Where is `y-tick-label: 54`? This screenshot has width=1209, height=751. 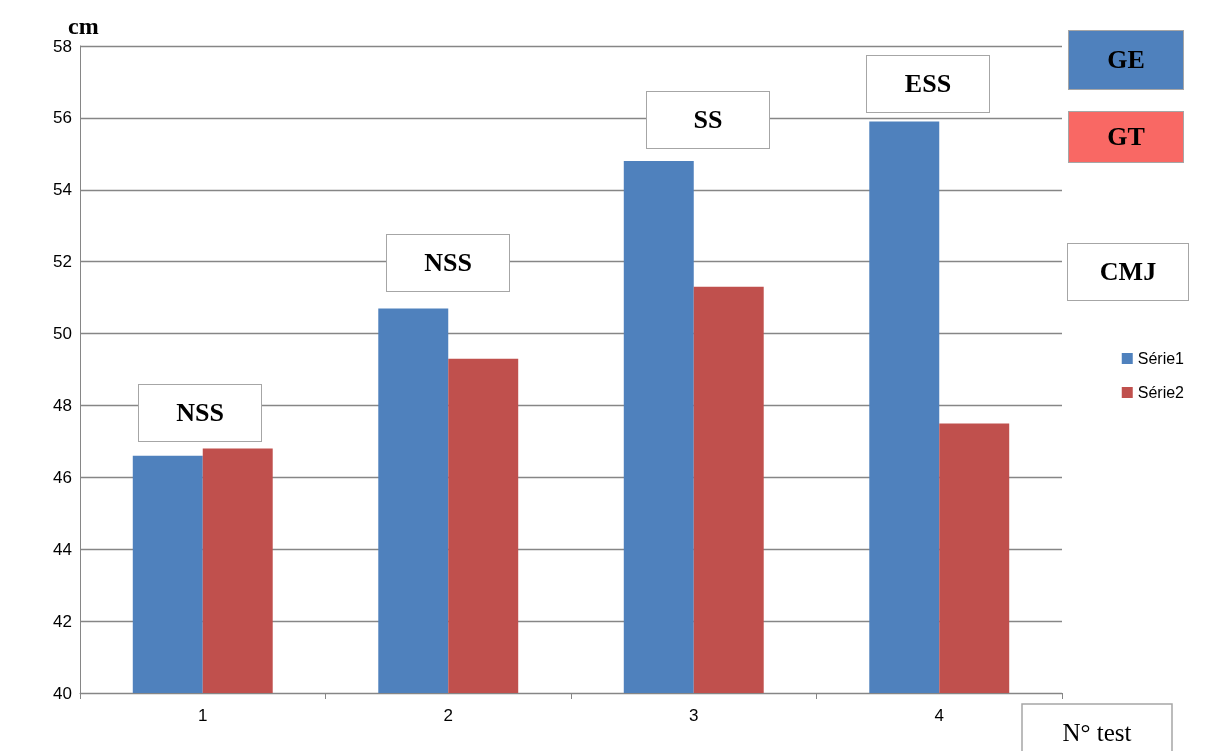
y-tick-label: 54 is located at coordinates (62, 190).